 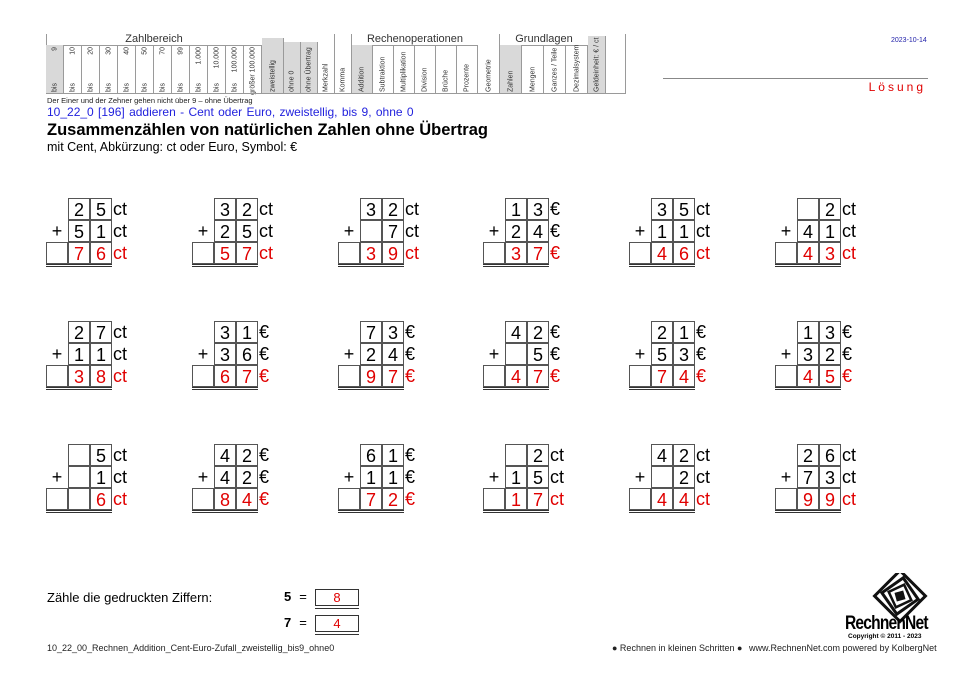 What do you see at coordinates (393, 499) in the screenshot?
I see `result-ones-digit: 2` at bounding box center [393, 499].